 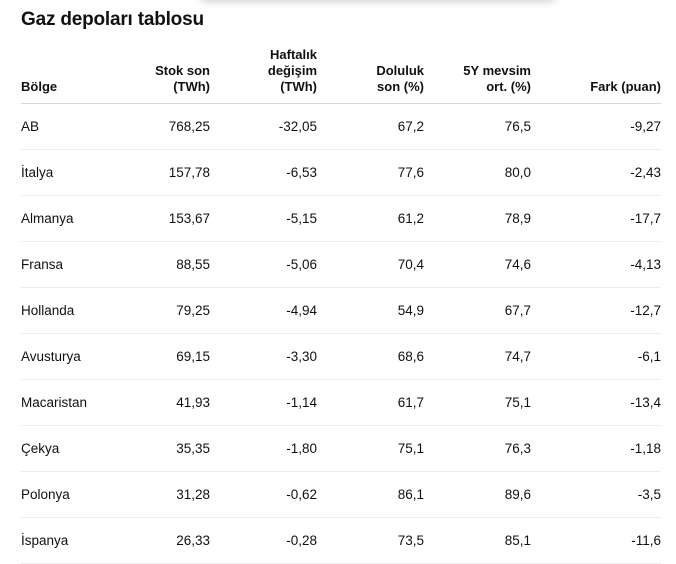 I want to click on cell-region: İtalya, so click(x=68, y=172).